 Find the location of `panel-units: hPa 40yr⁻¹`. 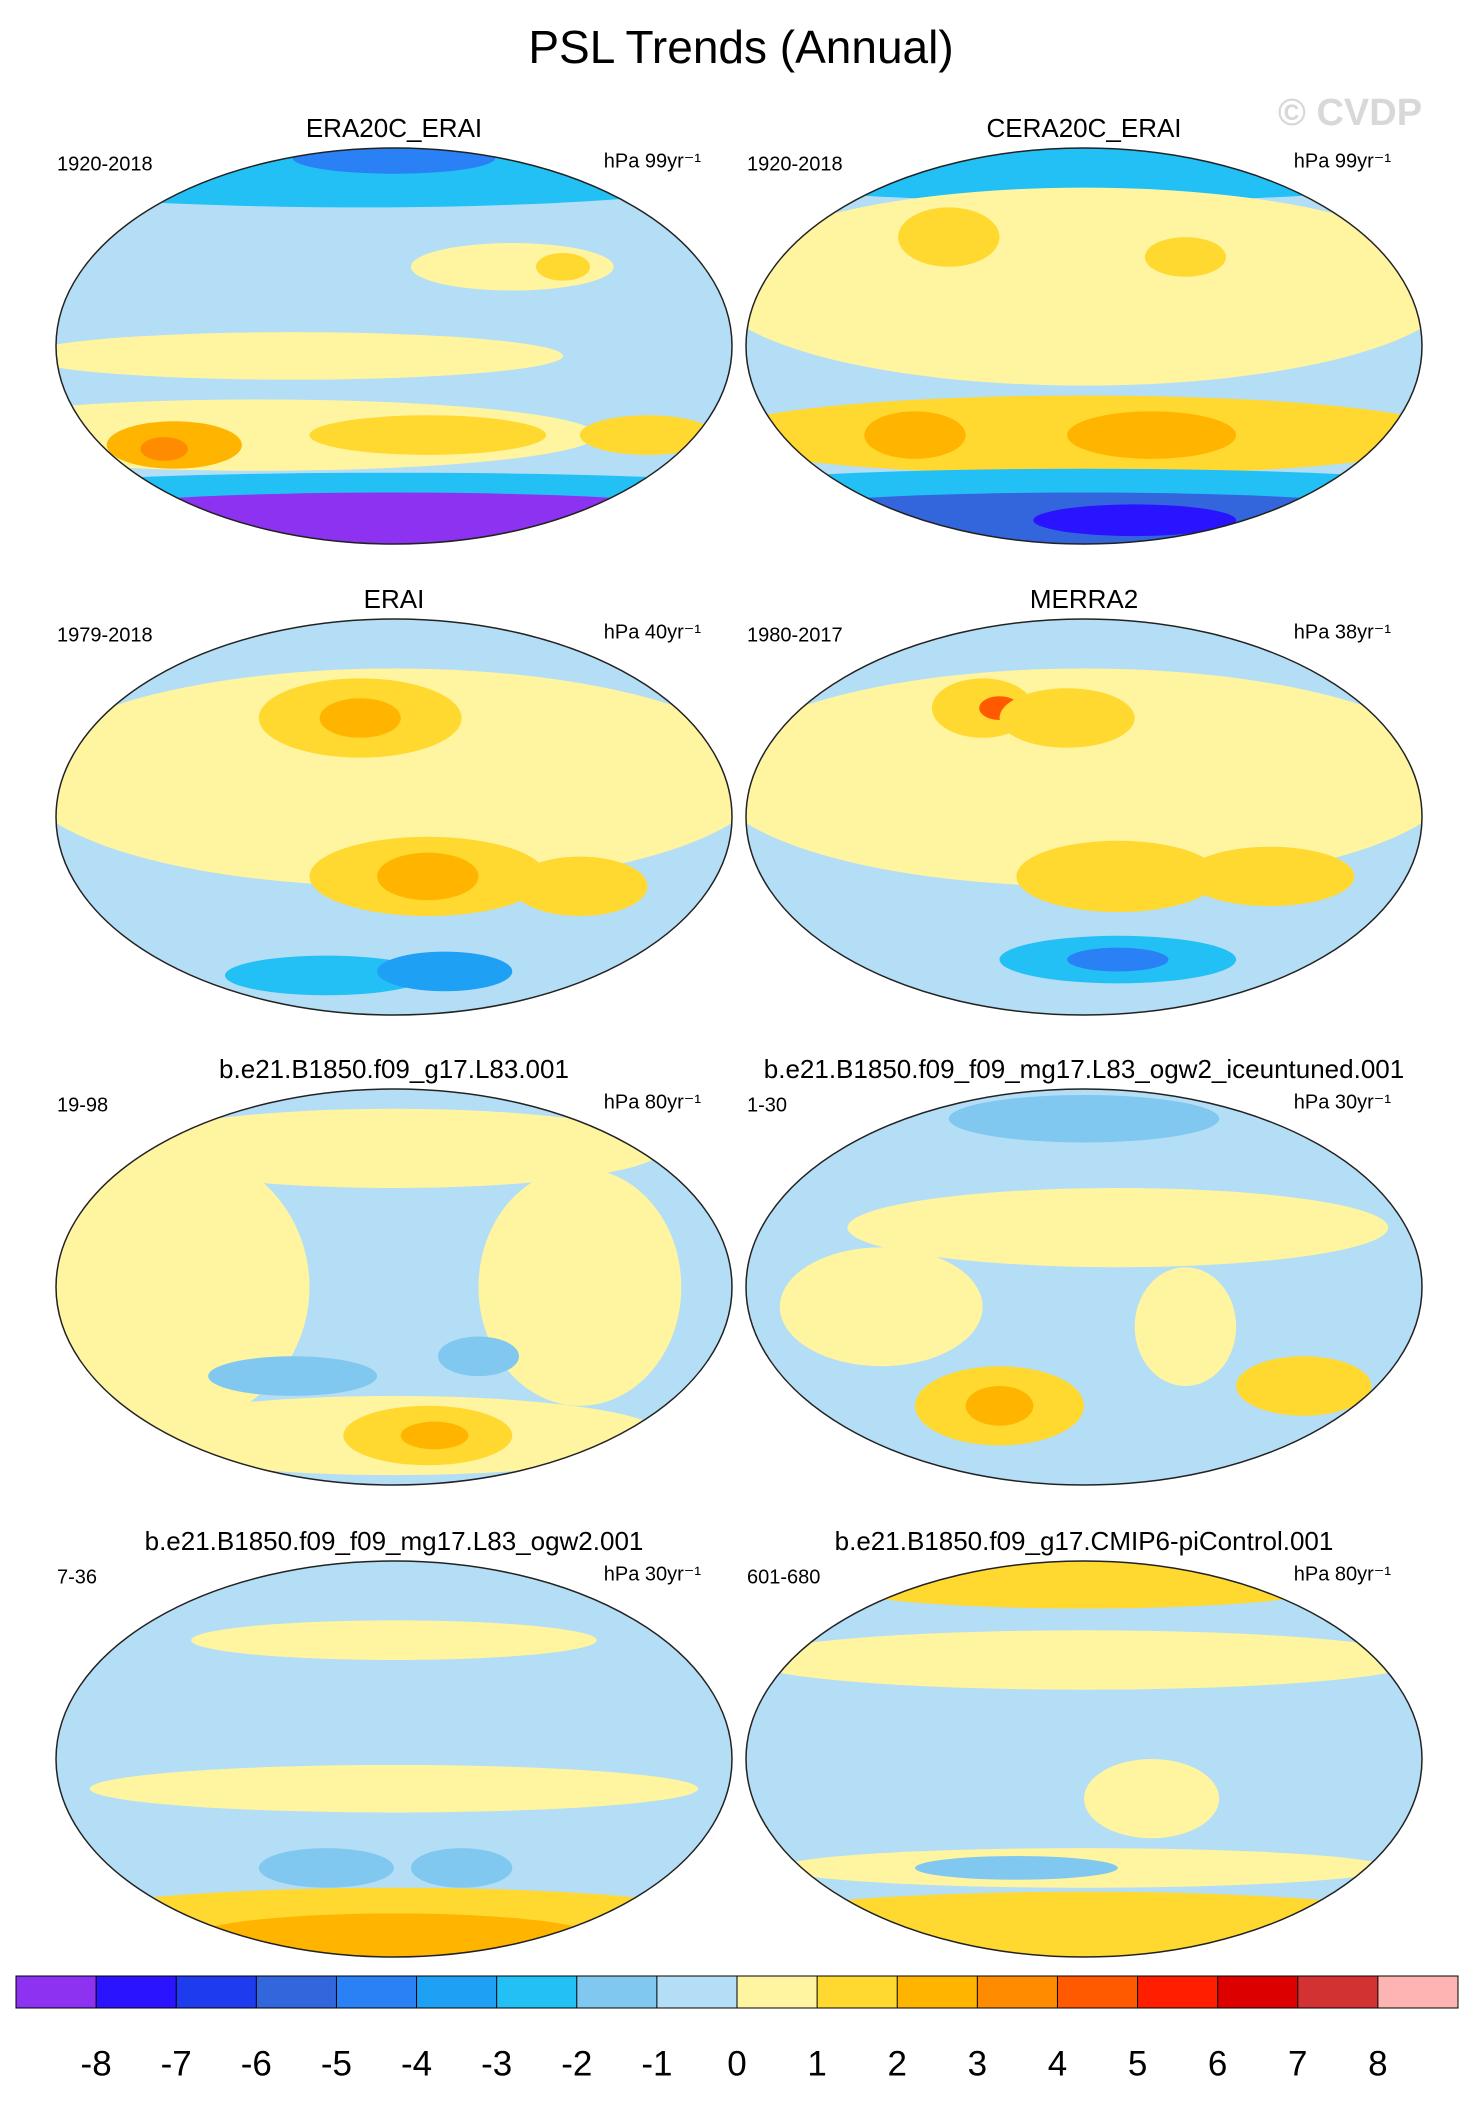

panel-units: hPa 40yr⁻¹ is located at coordinates (653, 632).